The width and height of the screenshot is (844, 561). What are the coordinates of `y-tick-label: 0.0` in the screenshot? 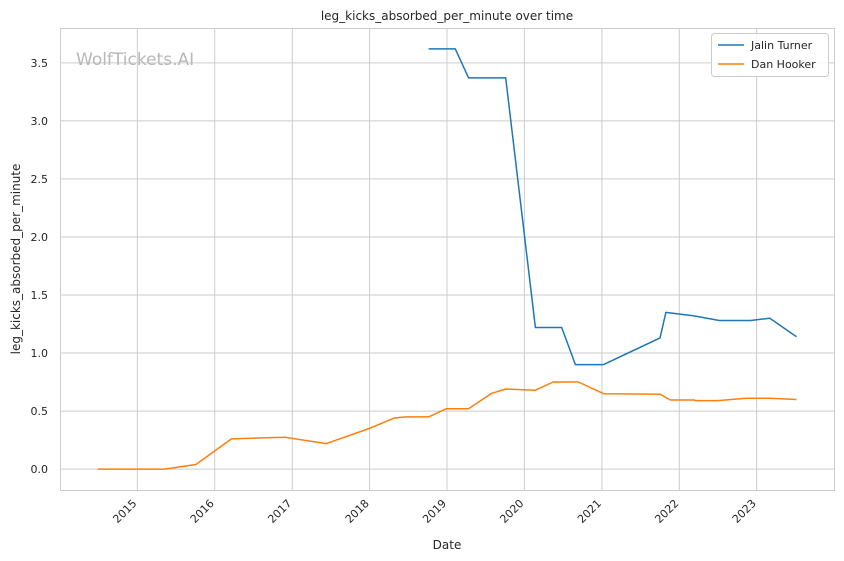 It's located at (40, 469).